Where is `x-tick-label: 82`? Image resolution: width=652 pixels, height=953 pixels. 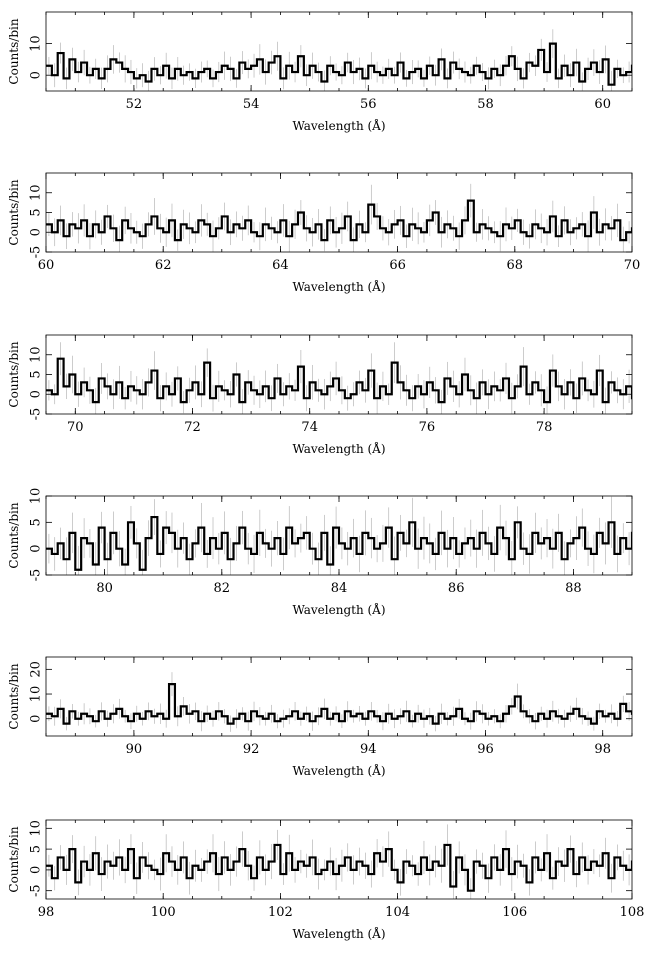
x-tick-label: 82 is located at coordinates (222, 588).